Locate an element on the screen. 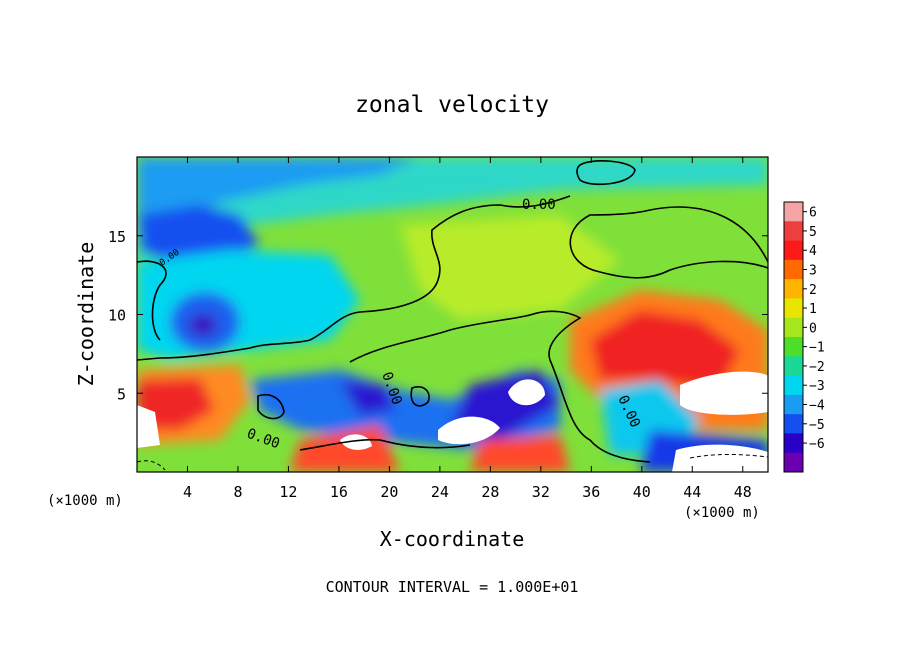  x-tick-label: 32 is located at coordinates (541, 492).